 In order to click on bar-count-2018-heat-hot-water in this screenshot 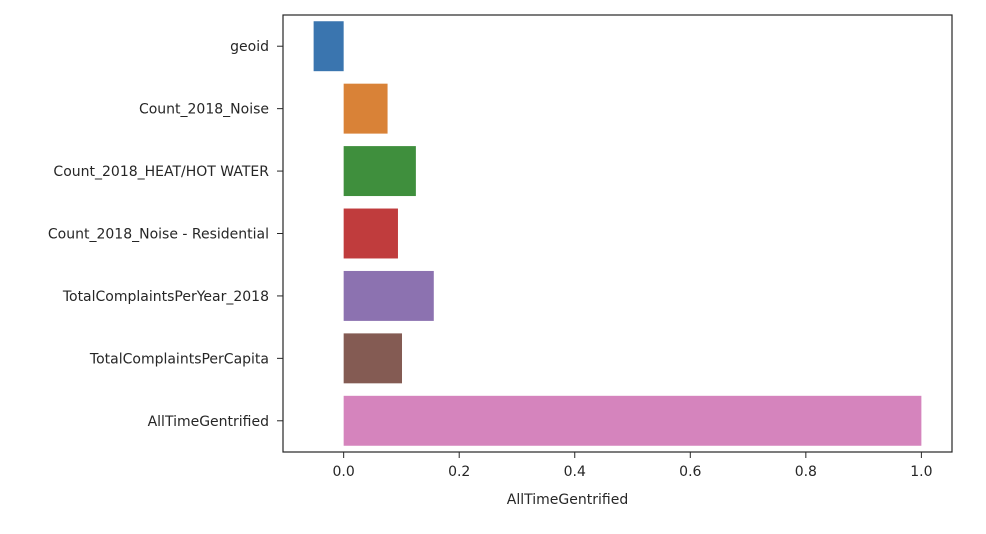, I will do `click(379, 171)`.